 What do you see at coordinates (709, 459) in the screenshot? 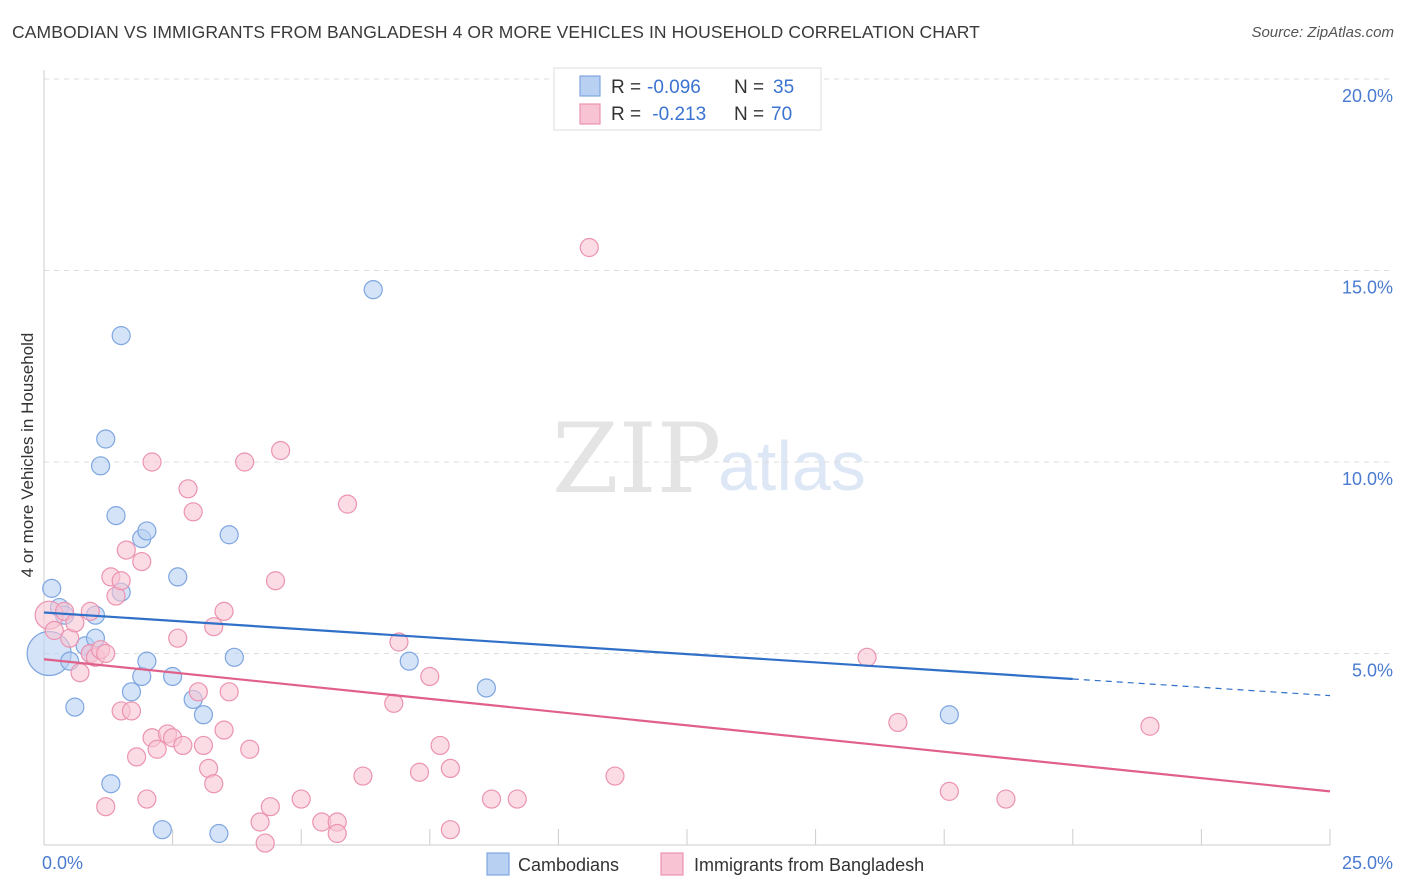
I see `watermark: ZIP atlas` at bounding box center [709, 459].